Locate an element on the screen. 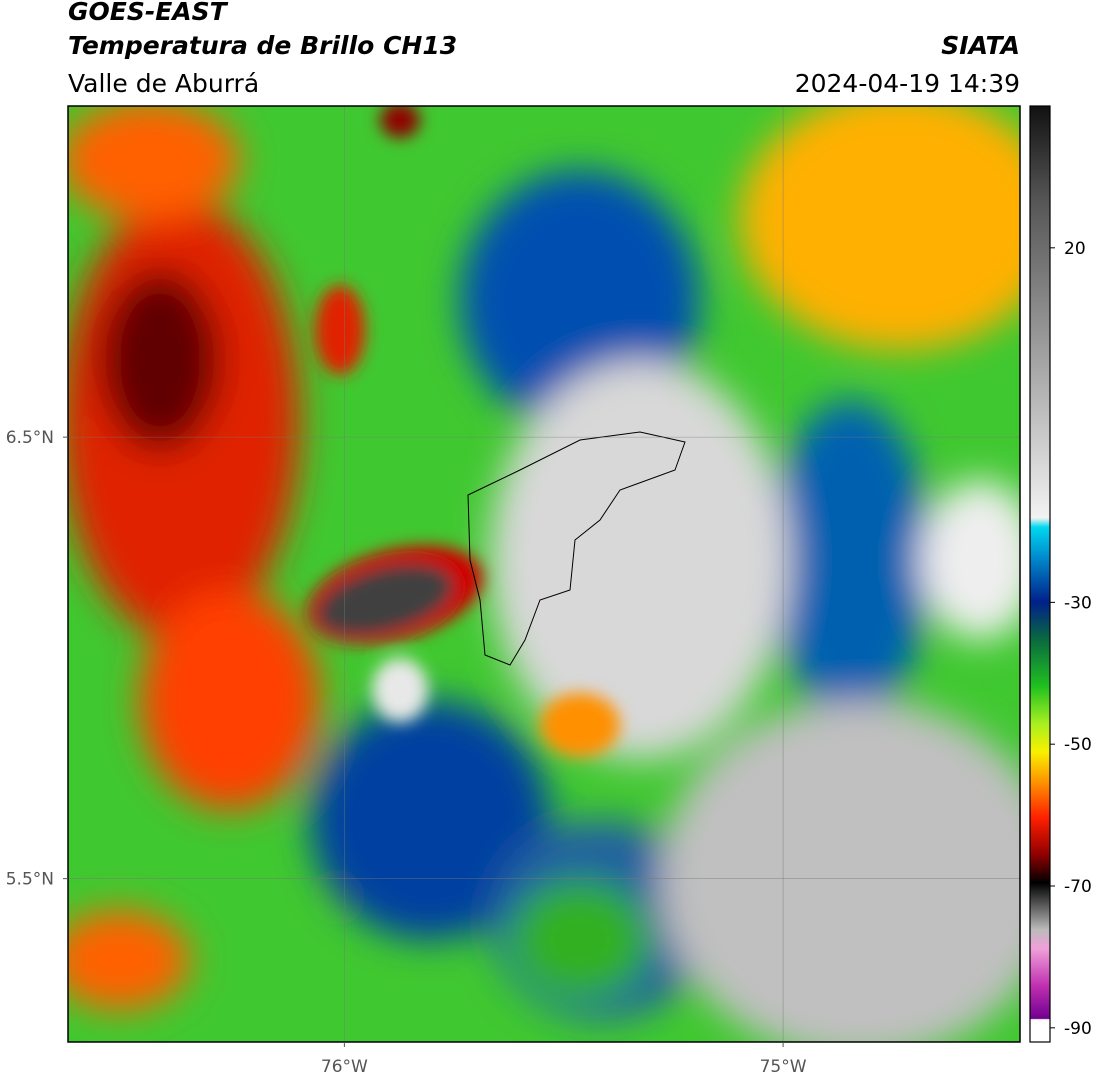 This screenshot has height=1078, width=1094. datetime: 2024-04-19 14:39 is located at coordinates (907, 83).